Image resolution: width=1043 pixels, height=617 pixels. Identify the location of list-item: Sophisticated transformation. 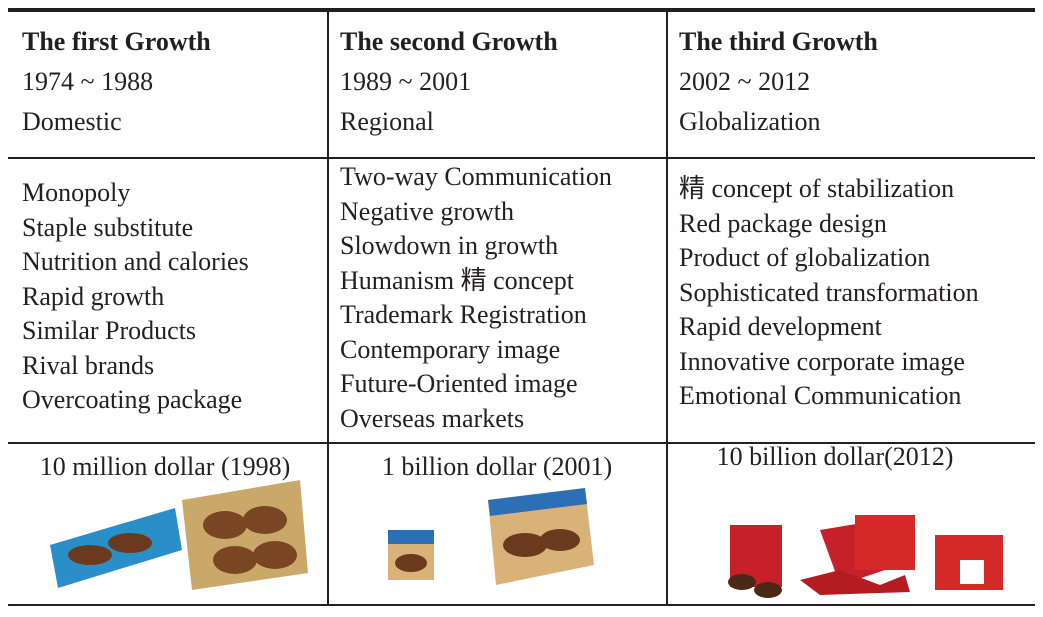
(829, 292).